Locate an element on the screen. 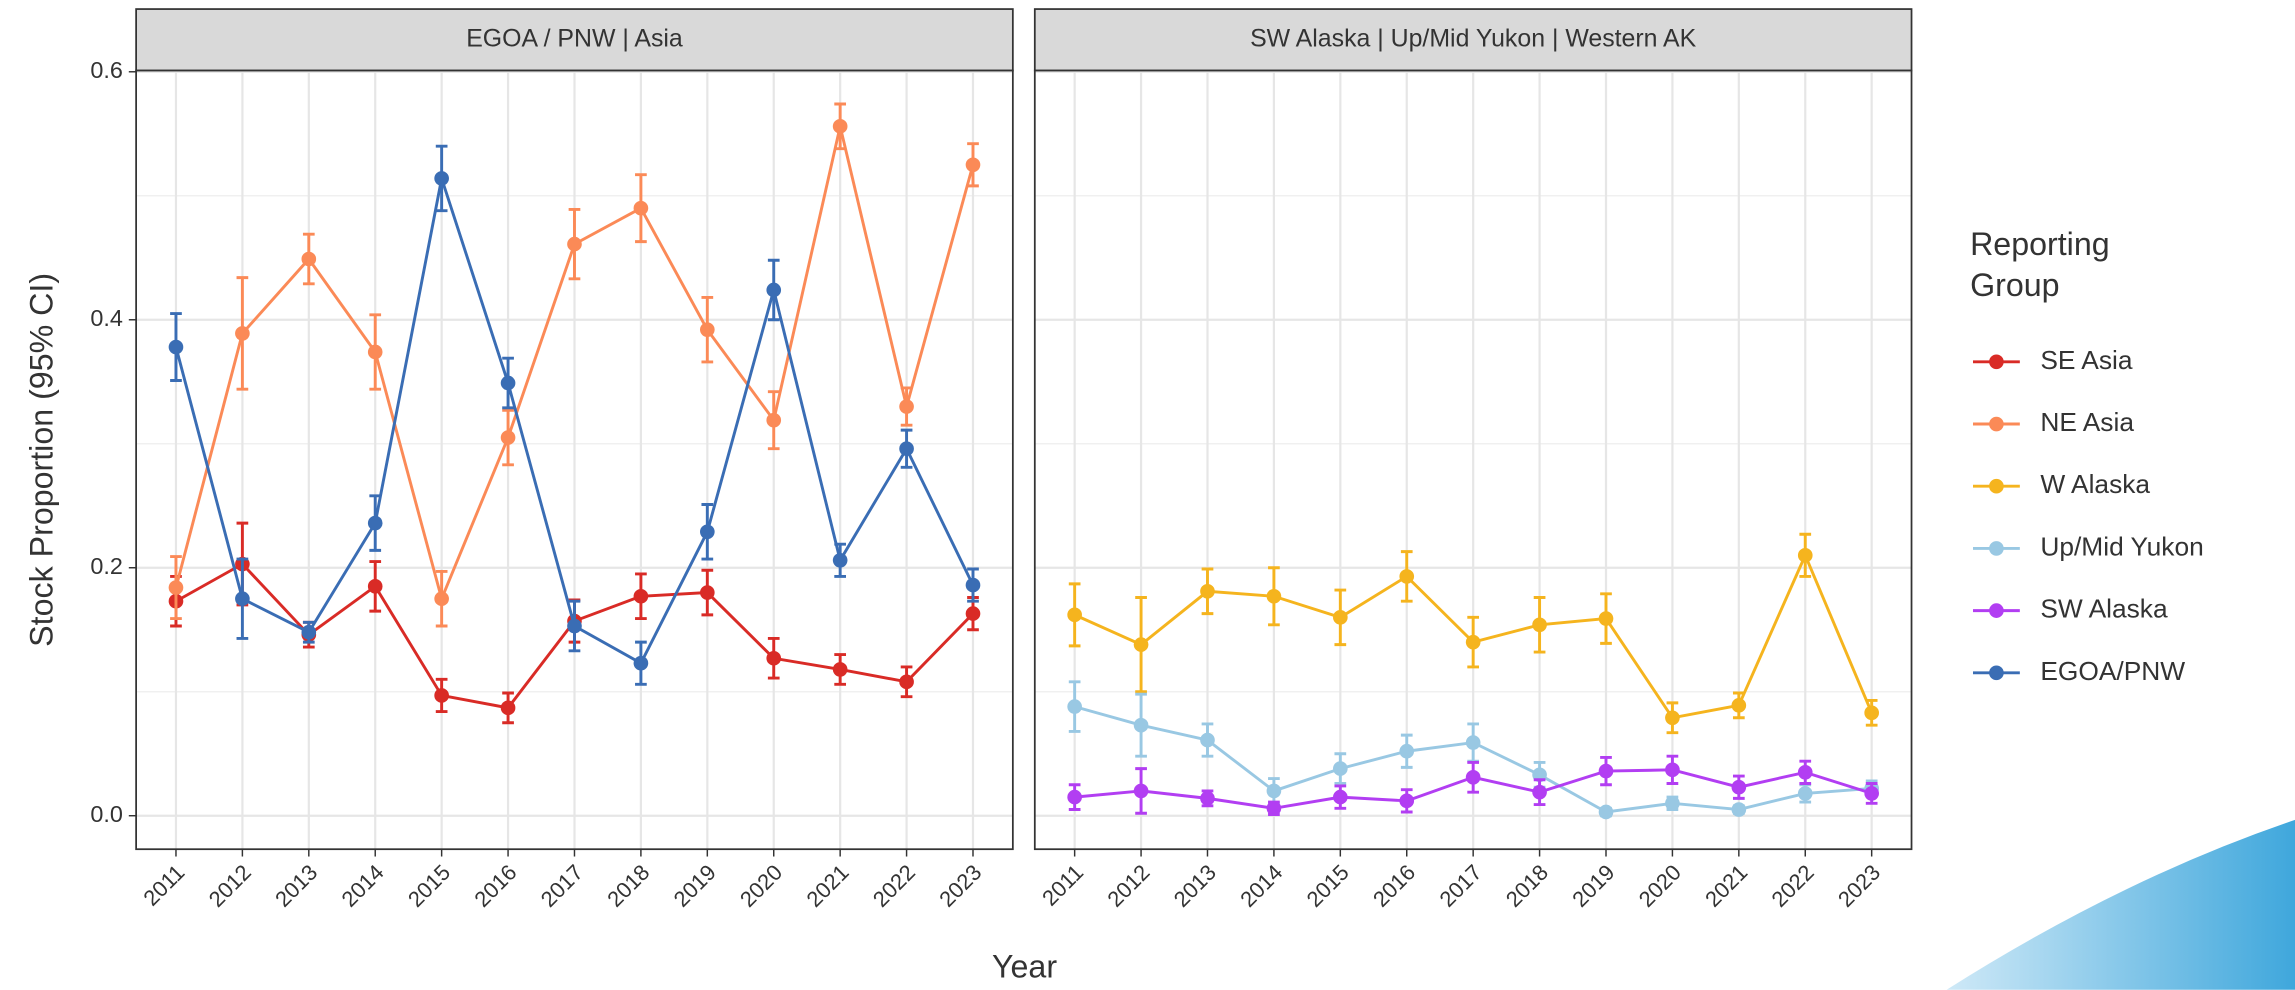 The image size is (2295, 990). legend-label: W Alaska is located at coordinates (2095, 484).